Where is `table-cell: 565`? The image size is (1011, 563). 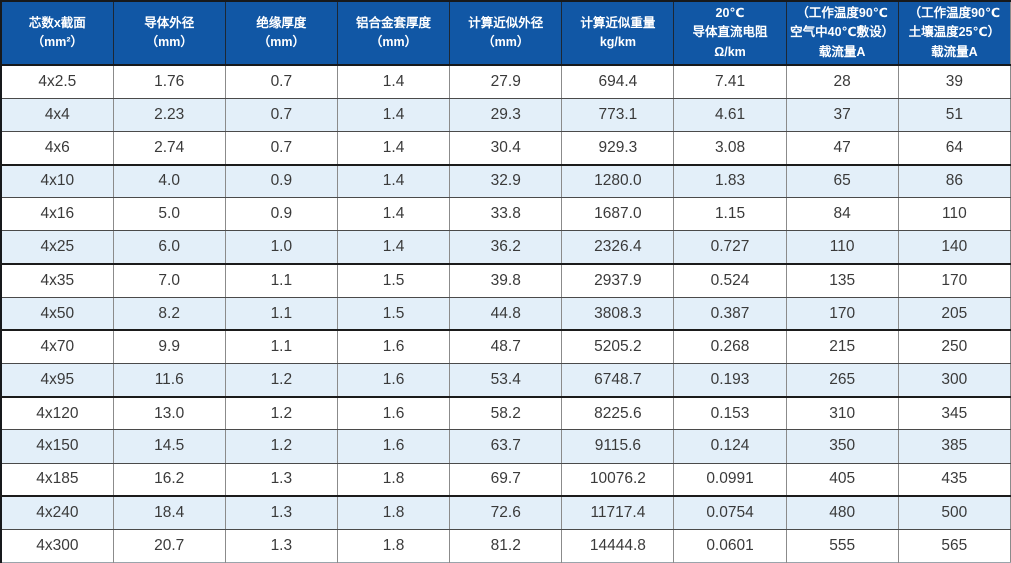
table-cell: 565 is located at coordinates (954, 546).